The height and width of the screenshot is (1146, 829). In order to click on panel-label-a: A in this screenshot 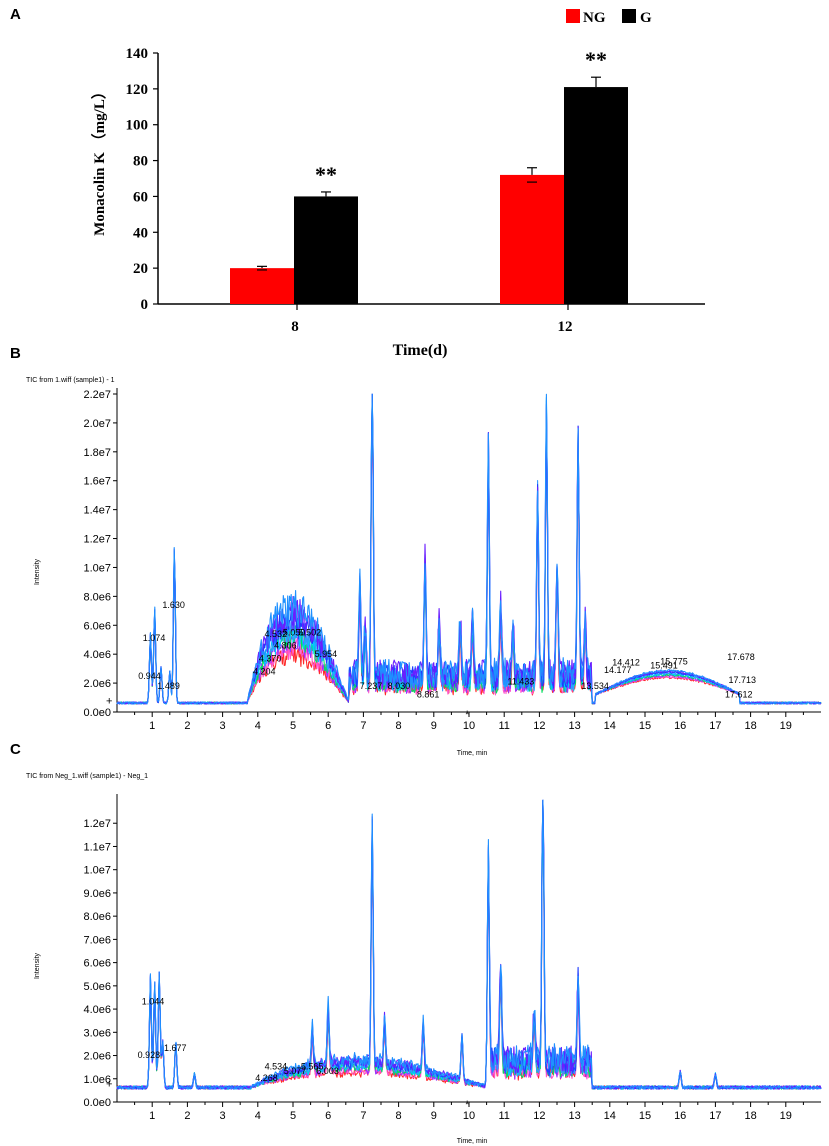, I will do `click(15, 14)`.